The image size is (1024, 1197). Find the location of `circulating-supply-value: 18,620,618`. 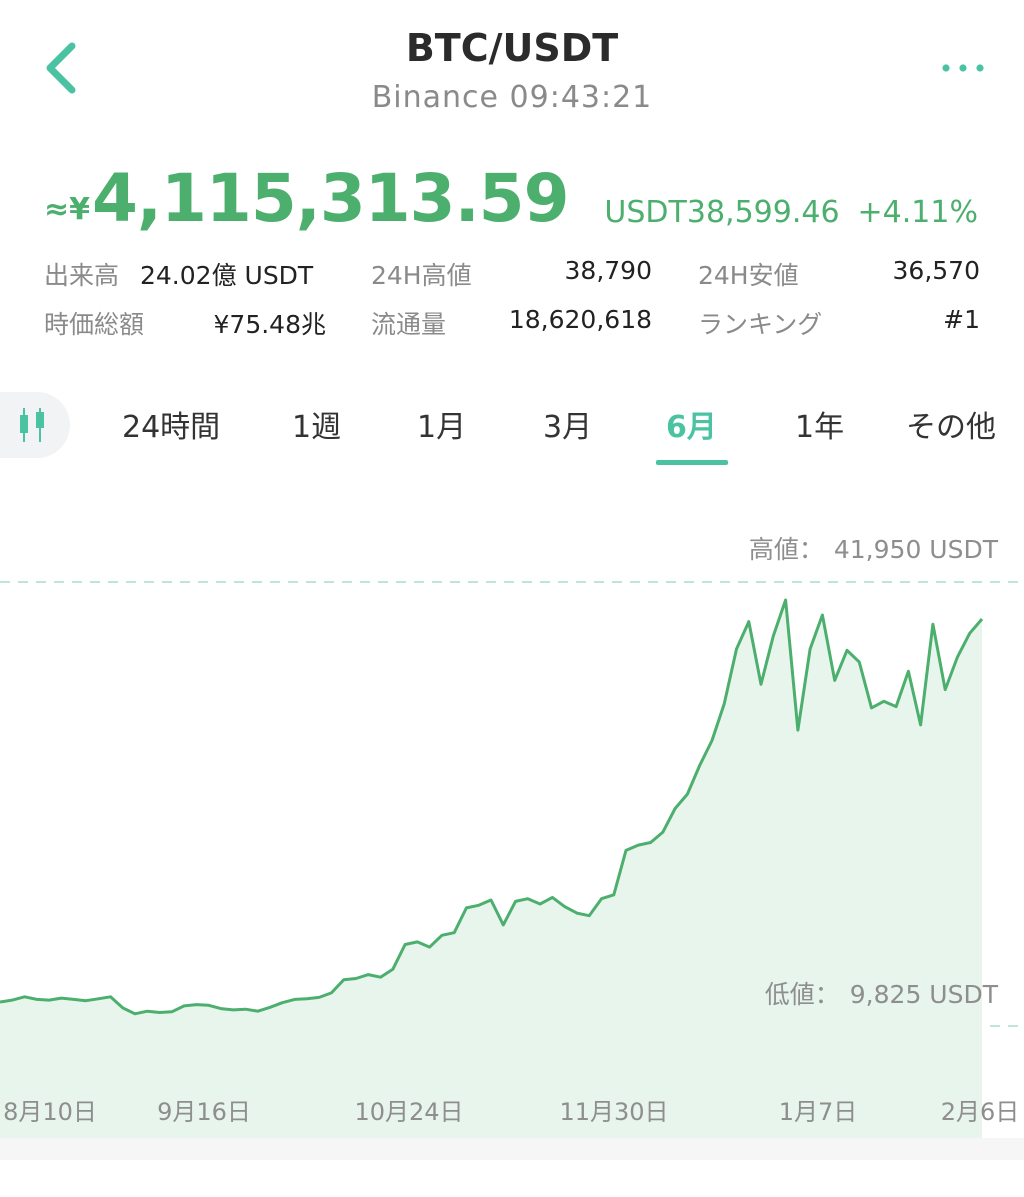

circulating-supply-value: 18,620,618 is located at coordinates (580, 319).